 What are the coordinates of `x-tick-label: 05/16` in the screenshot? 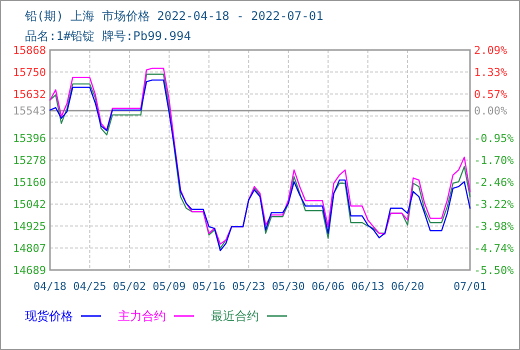 It's located at (209, 286).